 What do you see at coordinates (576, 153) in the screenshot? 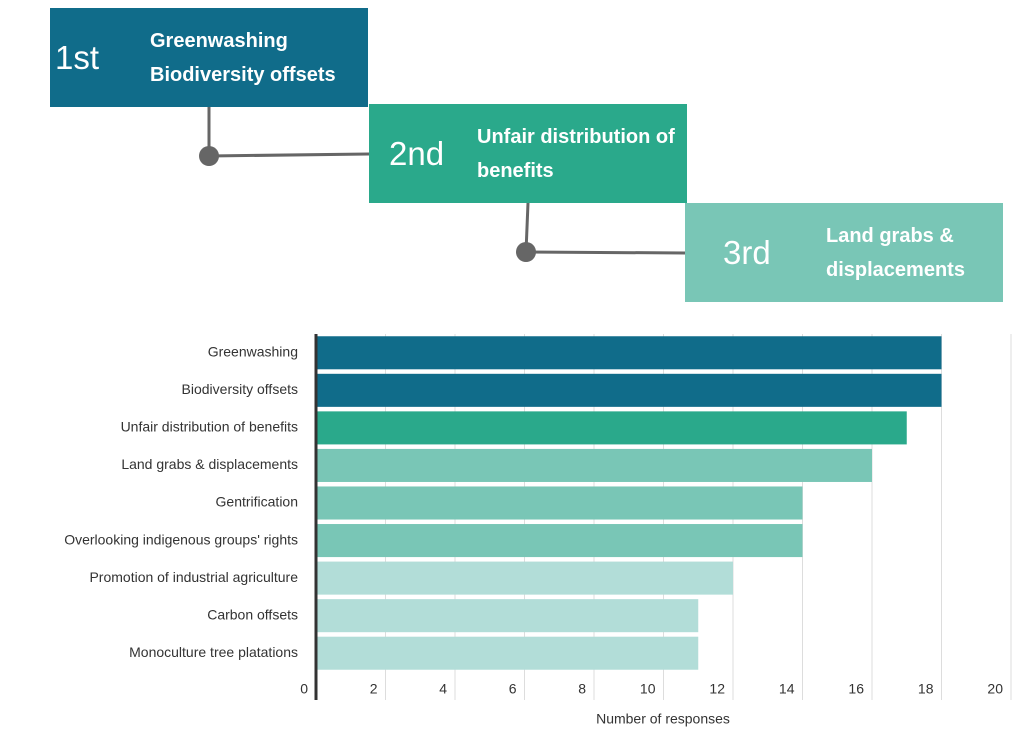
I see `rank-item: Unfair distribution of benefits` at bounding box center [576, 153].